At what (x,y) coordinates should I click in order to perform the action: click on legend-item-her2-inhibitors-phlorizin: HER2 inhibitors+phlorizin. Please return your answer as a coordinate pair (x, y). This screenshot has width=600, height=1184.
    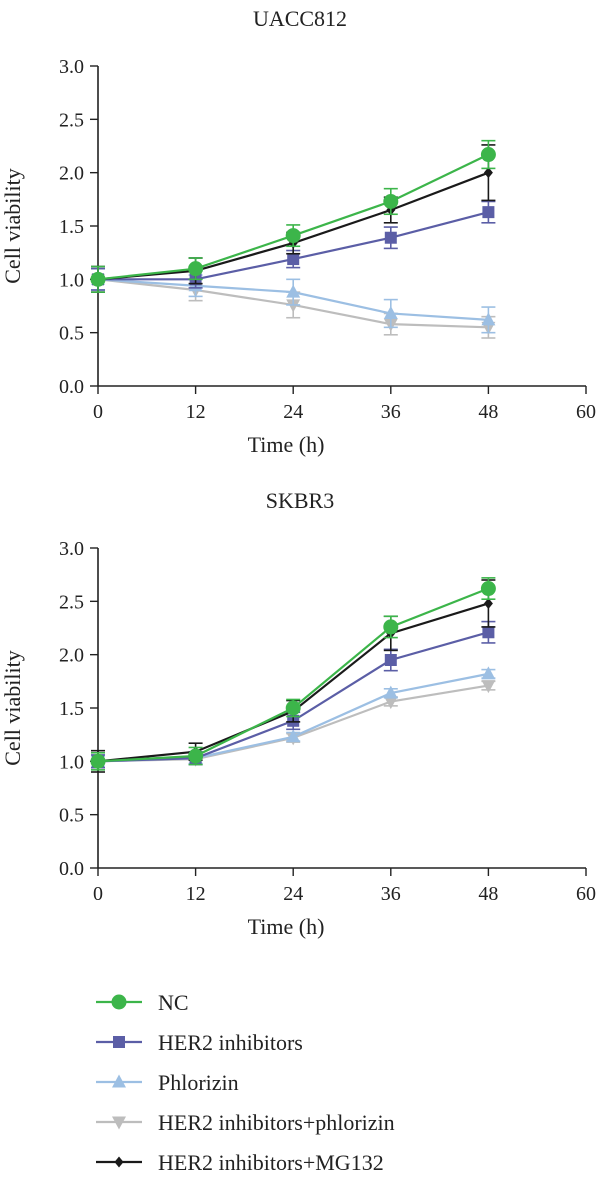
    Looking at the image, I should click on (245, 1122).